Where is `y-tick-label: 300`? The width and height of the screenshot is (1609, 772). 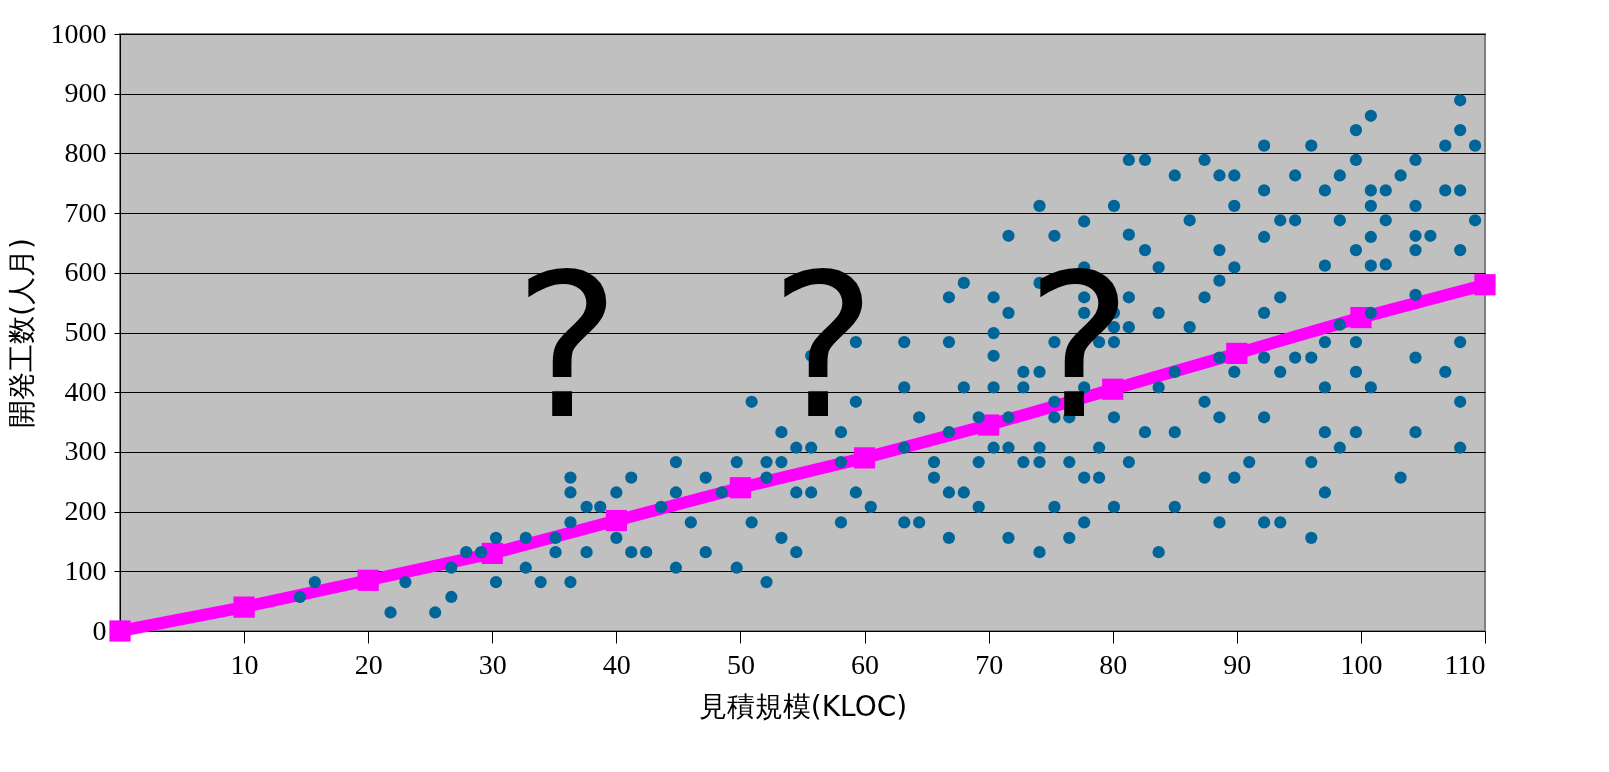
y-tick-label: 300 is located at coordinates (85, 451).